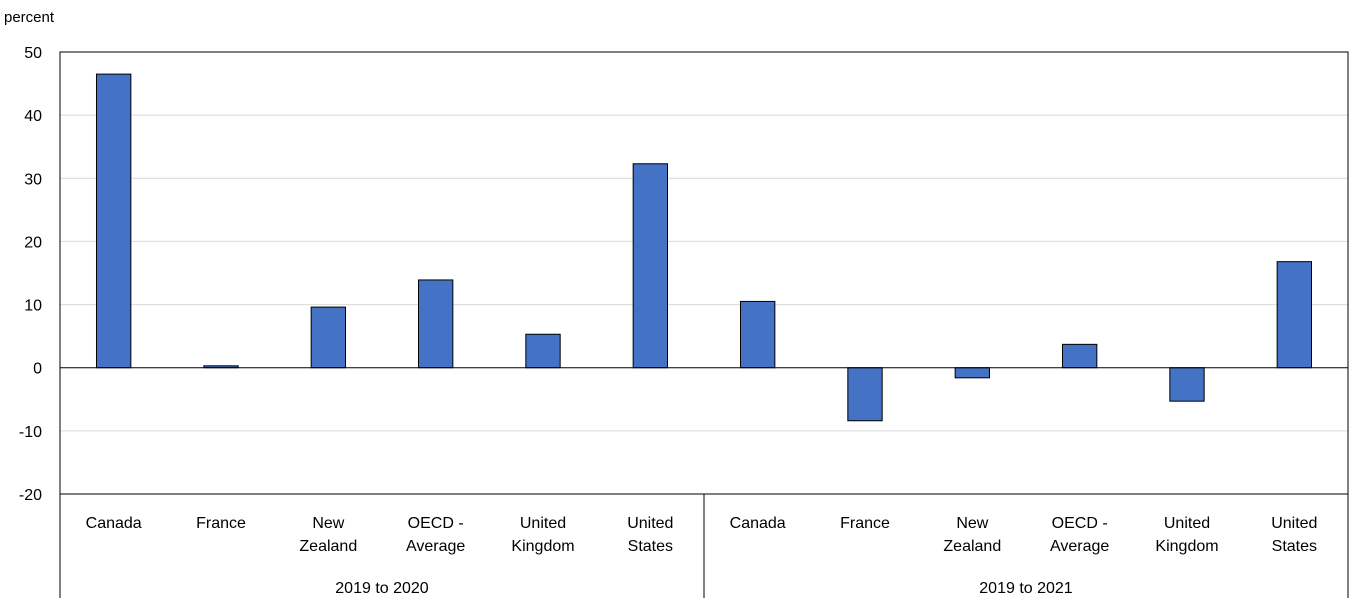  What do you see at coordinates (1026, 588) in the screenshot?
I see `group-label: 2019 to 2021` at bounding box center [1026, 588].